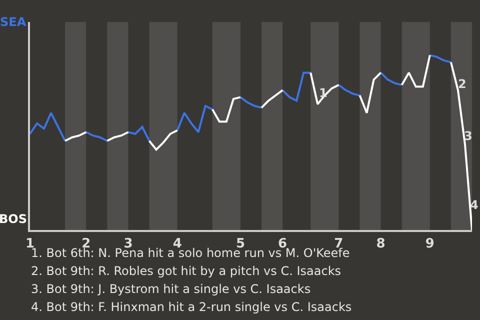 The image size is (480, 320). Describe the element at coordinates (171, 289) in the screenshot. I see `text: 3. Bot 9th: J. Bystrom hit a single vs C. Isaacks` at that location.